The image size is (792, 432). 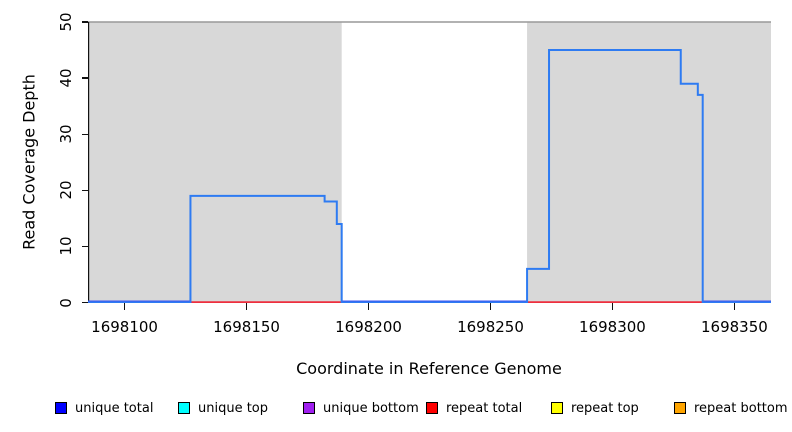 What do you see at coordinates (66, 134) in the screenshot?
I see `y-tick-label: 30` at bounding box center [66, 134].